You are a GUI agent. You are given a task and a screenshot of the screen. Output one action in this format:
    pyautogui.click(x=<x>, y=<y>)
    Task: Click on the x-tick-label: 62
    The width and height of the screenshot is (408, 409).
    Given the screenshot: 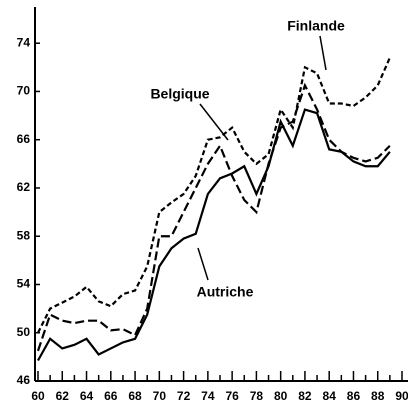 What is the action you would take?
    pyautogui.click(x=63, y=396)
    